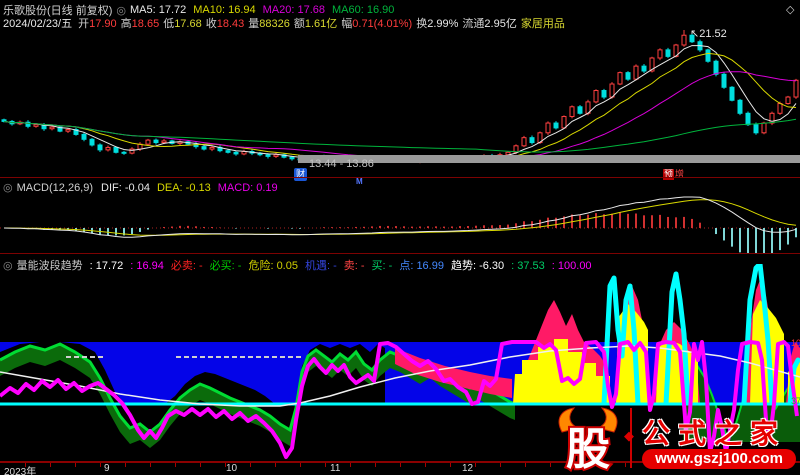 Image resolution: width=800 pixels, height=475 pixels. Describe the element at coordinates (400, 217) in the screenshot. I see `dif-line` at that location.